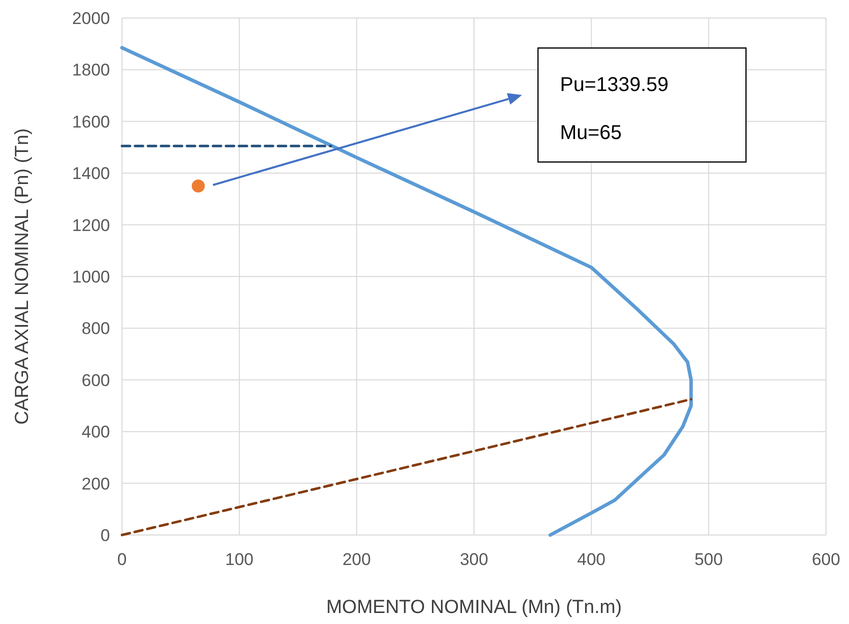 This screenshot has width=849, height=624. What do you see at coordinates (91, 225) in the screenshot?
I see `y-tick-label: 1200` at bounding box center [91, 225].